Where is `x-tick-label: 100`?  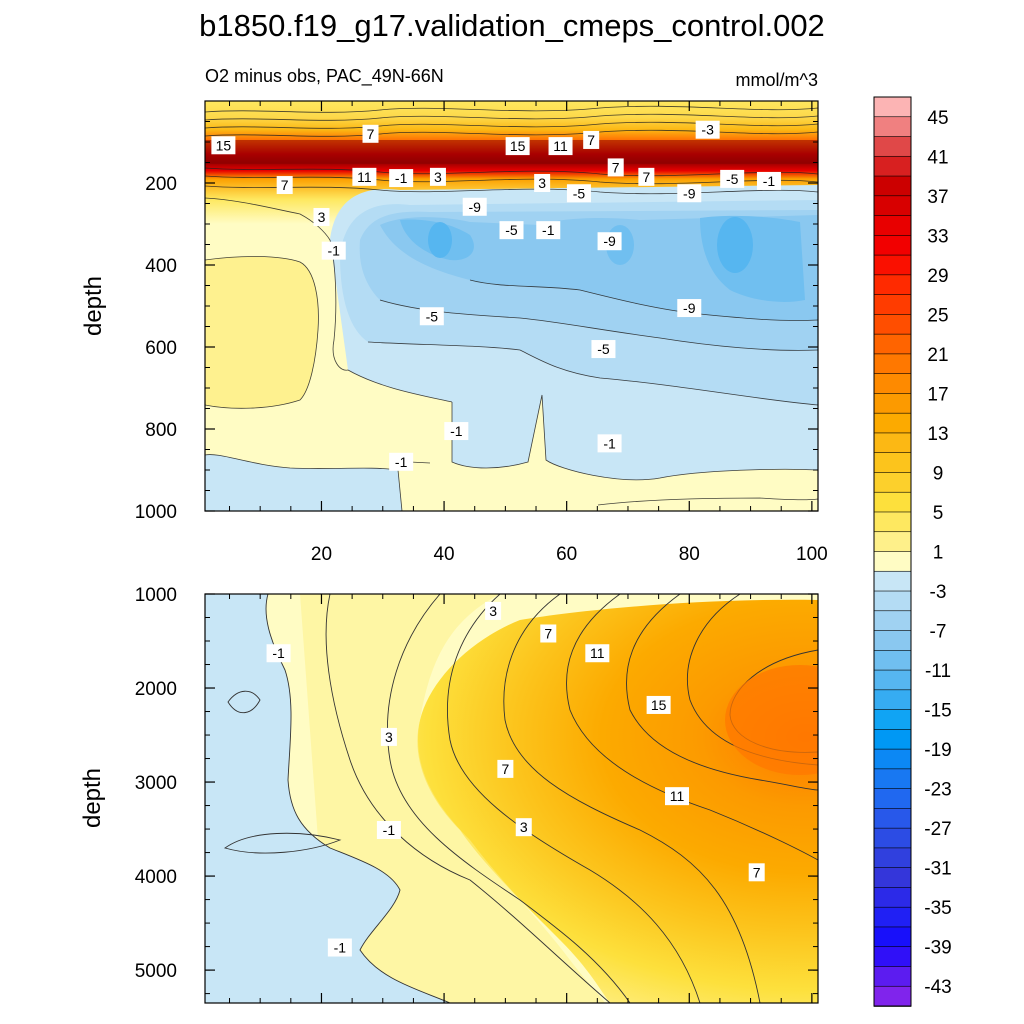
x-tick-label: 100 is located at coordinates (812, 554).